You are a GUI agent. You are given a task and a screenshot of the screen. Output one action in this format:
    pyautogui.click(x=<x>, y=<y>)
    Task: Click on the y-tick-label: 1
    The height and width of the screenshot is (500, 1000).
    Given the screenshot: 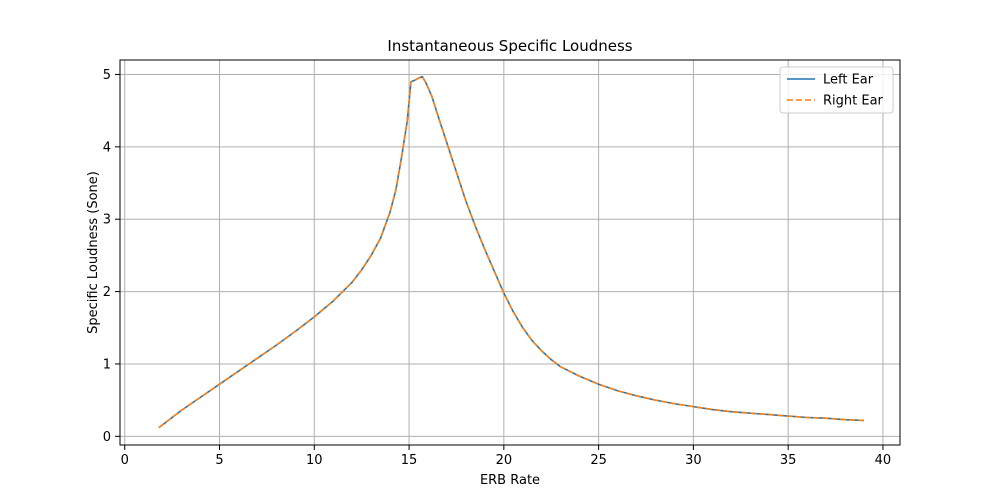 What is the action you would take?
    pyautogui.click(x=107, y=364)
    